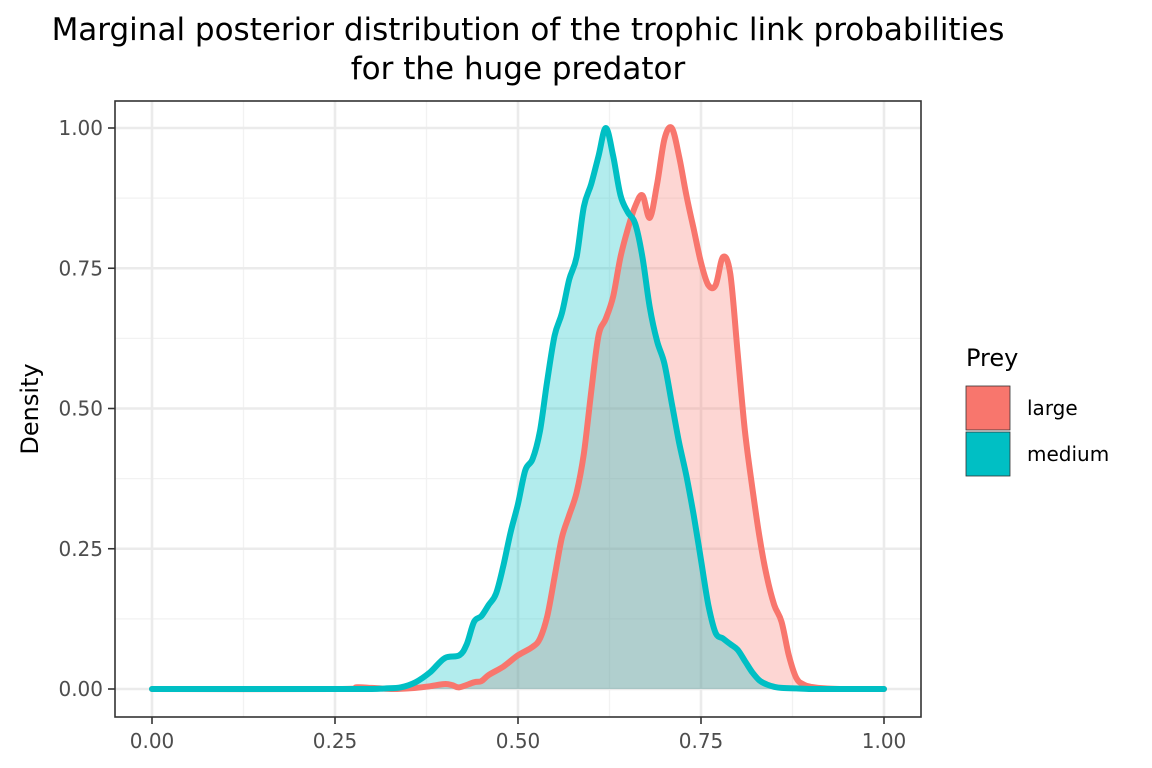  Describe the element at coordinates (988, 408) in the screenshot. I see `legend-key-large` at that location.